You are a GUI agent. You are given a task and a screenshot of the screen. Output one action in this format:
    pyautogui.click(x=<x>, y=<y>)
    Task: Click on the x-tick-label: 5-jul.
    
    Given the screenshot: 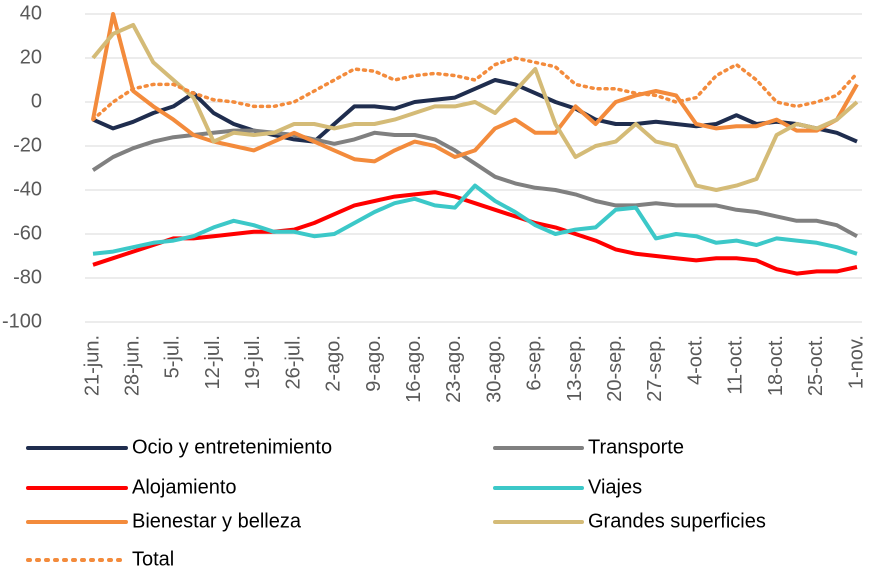 What is the action you would take?
    pyautogui.click(x=173, y=356)
    